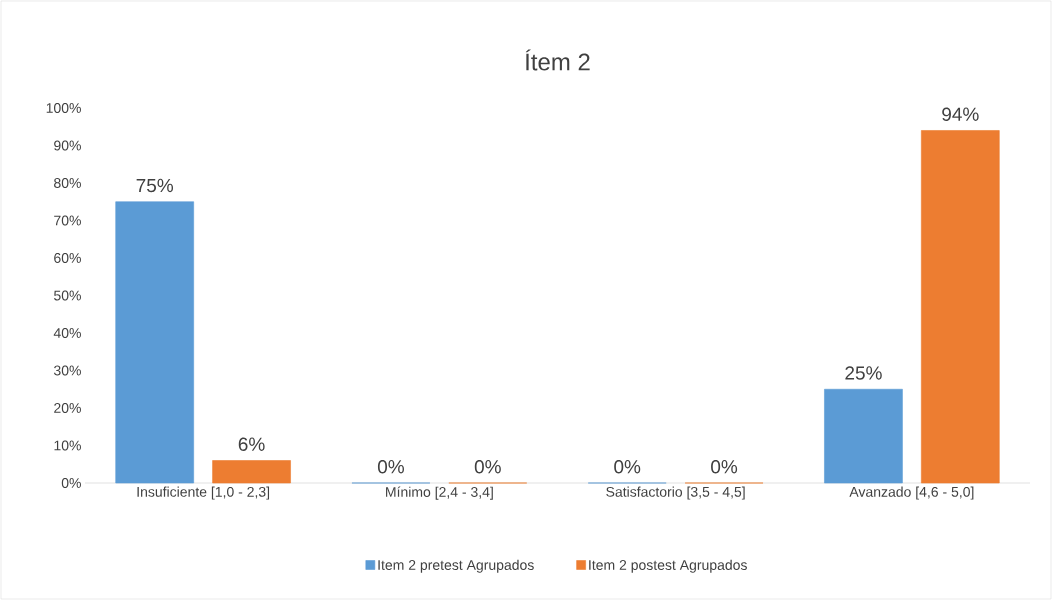  What do you see at coordinates (203, 493) in the screenshot?
I see `x-tick-label: Insuficiente [1,0 - 2,3]` at bounding box center [203, 493].